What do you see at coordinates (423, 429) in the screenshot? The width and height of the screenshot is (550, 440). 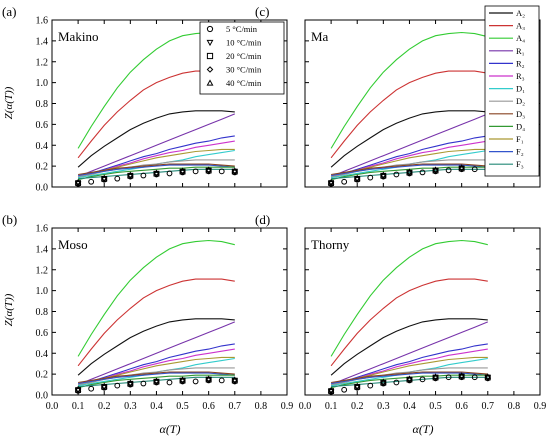 I see `x-axis-label-right: α(T)` at bounding box center [423, 429].